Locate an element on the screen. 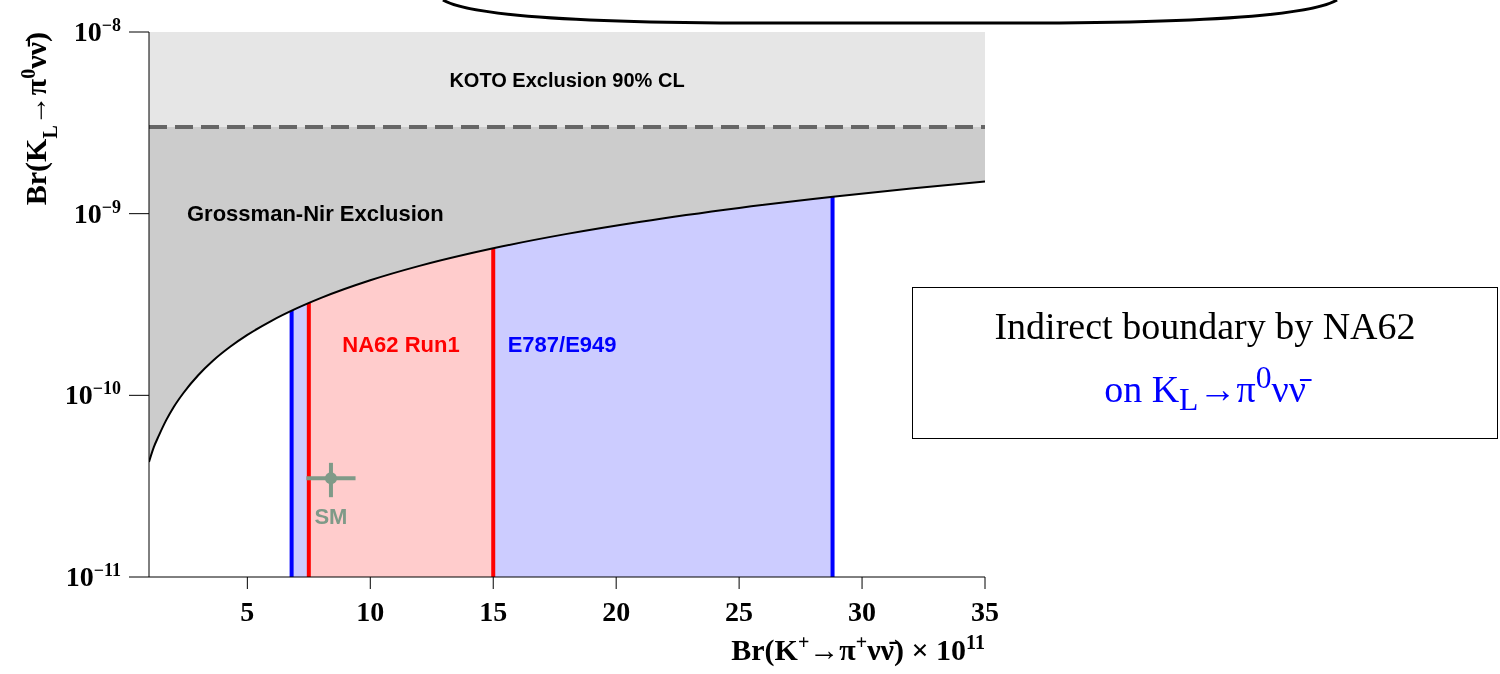 The image size is (1500, 674). y-tick-label: 10$^{−10}$ is located at coordinates (92, 394).